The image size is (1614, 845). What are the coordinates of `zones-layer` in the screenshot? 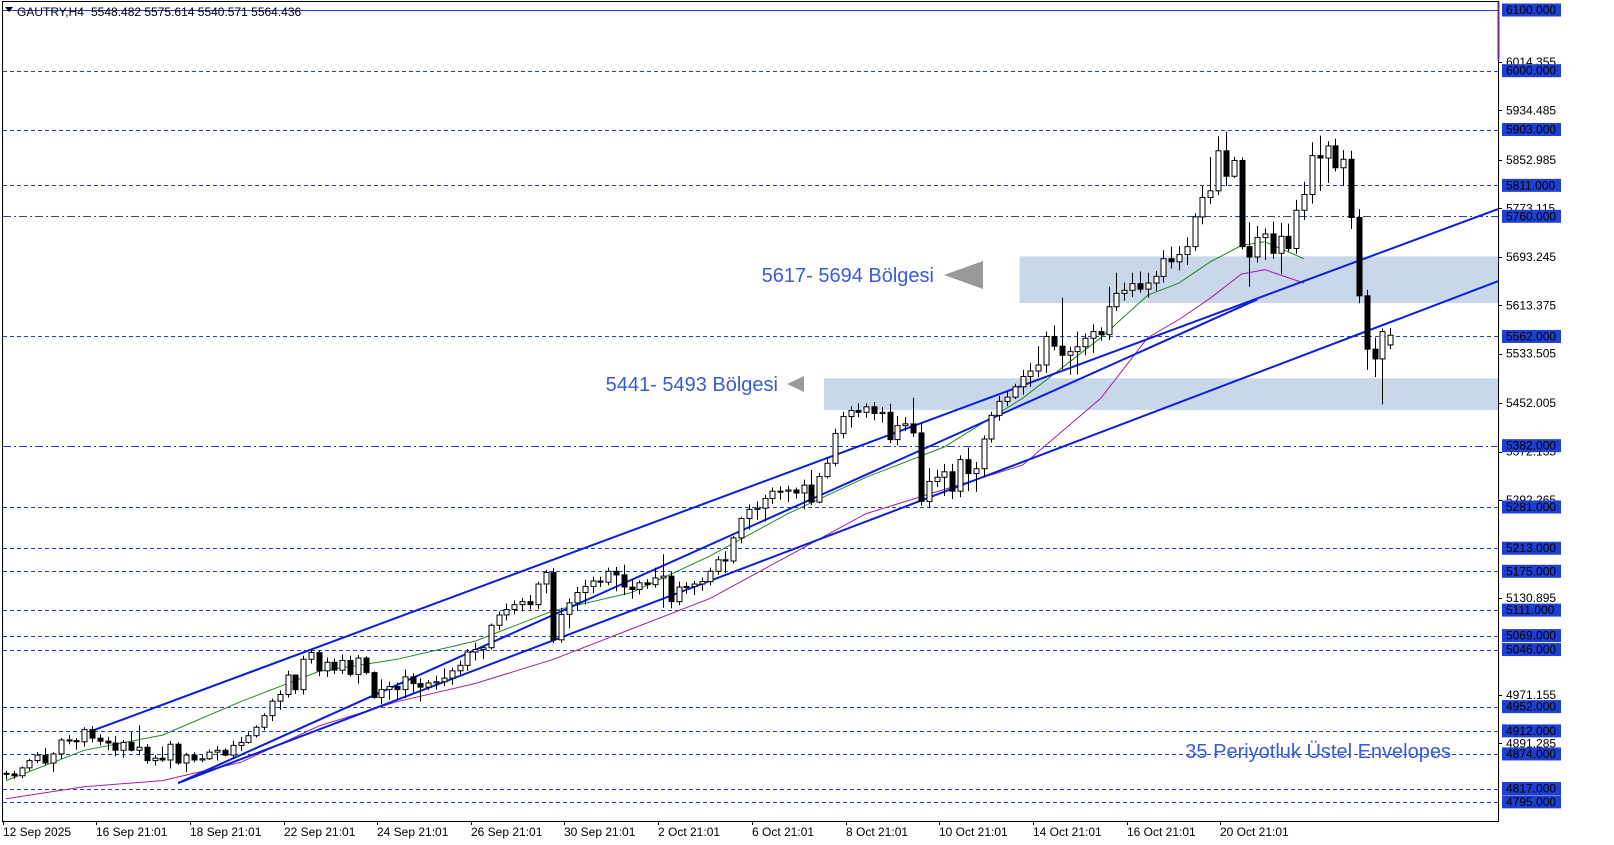 It's located at (1161, 333).